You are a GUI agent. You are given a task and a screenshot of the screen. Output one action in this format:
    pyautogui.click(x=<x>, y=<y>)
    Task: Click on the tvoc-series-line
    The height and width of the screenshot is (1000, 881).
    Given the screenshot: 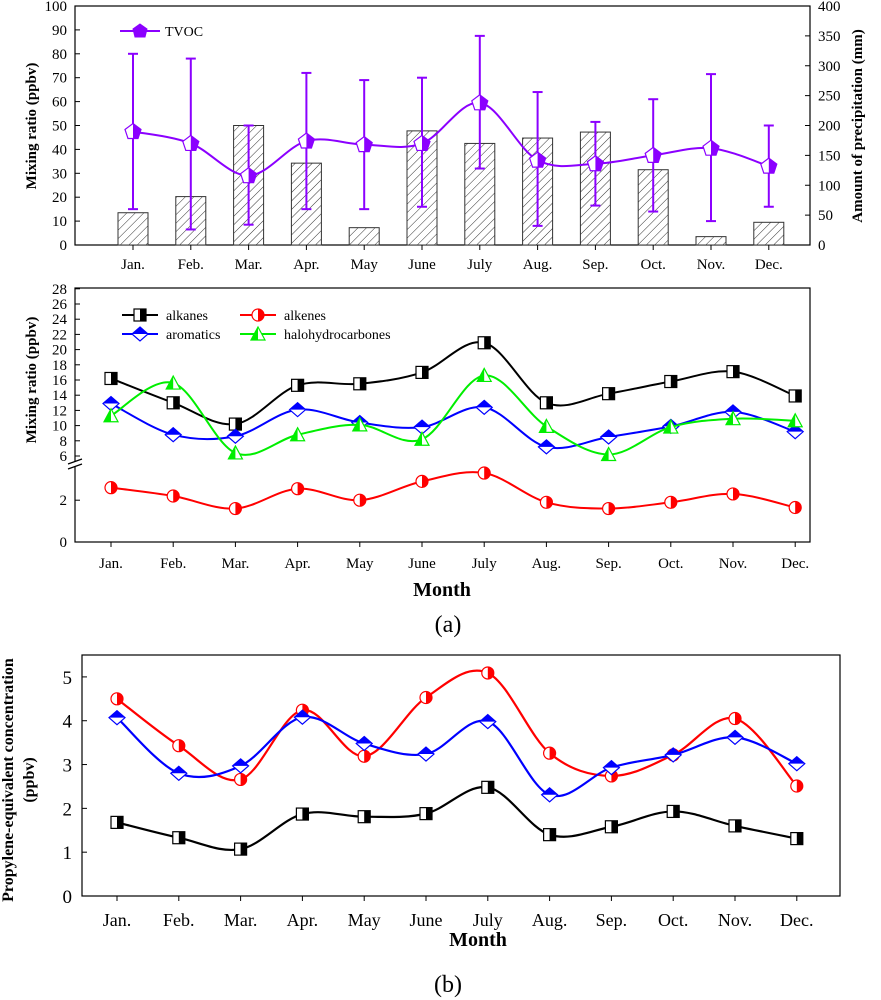 What is the action you would take?
    pyautogui.click(x=451, y=139)
    